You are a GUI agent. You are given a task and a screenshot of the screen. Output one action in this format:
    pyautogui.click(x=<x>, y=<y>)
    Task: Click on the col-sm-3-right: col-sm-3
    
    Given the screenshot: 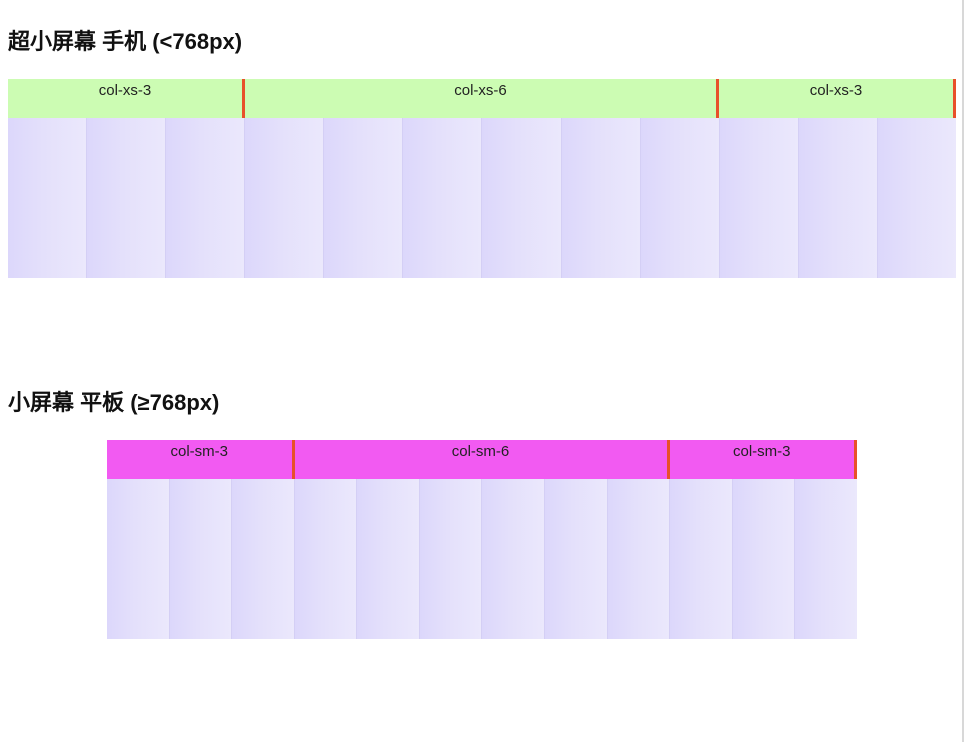 What is the action you would take?
    pyautogui.click(x=763, y=459)
    